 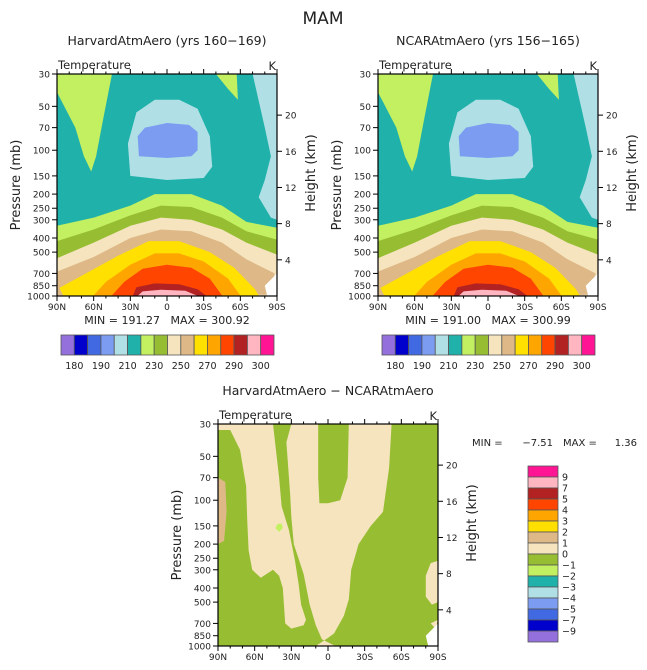 What do you see at coordinates (202, 560) in the screenshot?
I see `y-tick-label: 250` at bounding box center [202, 560].